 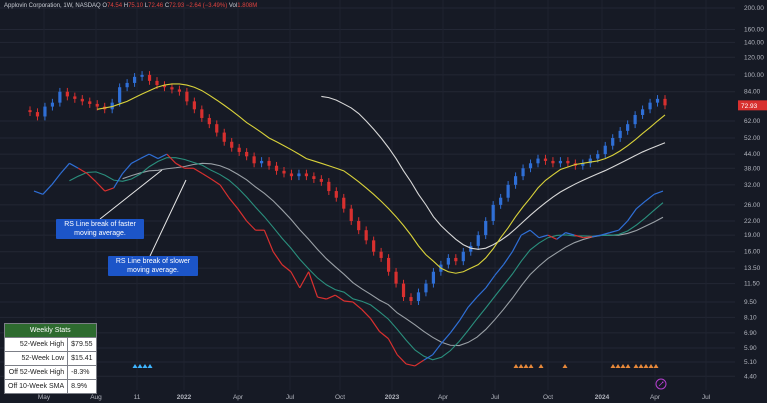 I want to click on legend-open-label: O, so click(x=105, y=6).